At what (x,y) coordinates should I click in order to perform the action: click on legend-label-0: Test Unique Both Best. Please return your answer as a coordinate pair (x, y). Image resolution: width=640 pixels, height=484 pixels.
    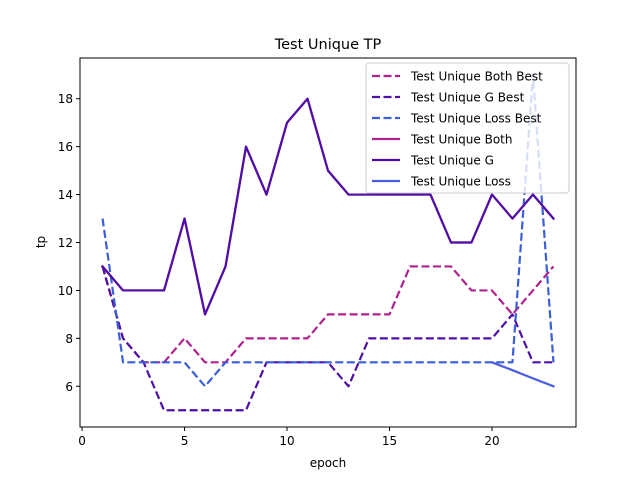
    Looking at the image, I should click on (476, 77).